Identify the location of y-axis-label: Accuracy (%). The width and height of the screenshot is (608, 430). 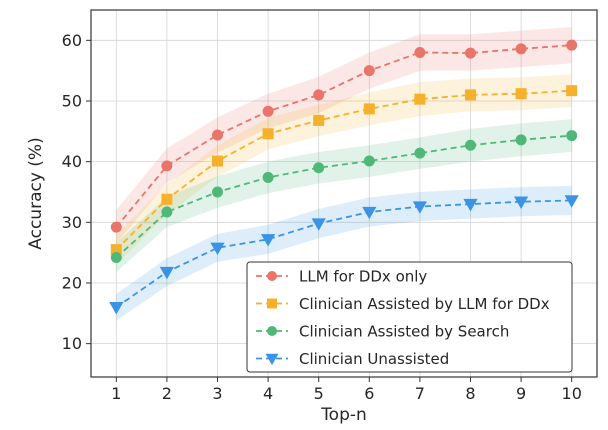
(36, 193).